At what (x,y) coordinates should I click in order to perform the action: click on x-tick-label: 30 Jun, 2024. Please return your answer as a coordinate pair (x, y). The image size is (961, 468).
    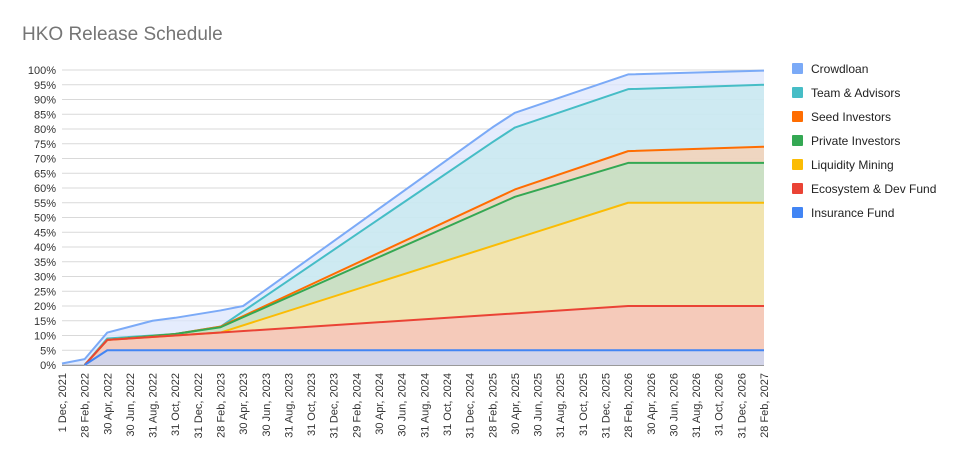
    Looking at the image, I should click on (403, 405).